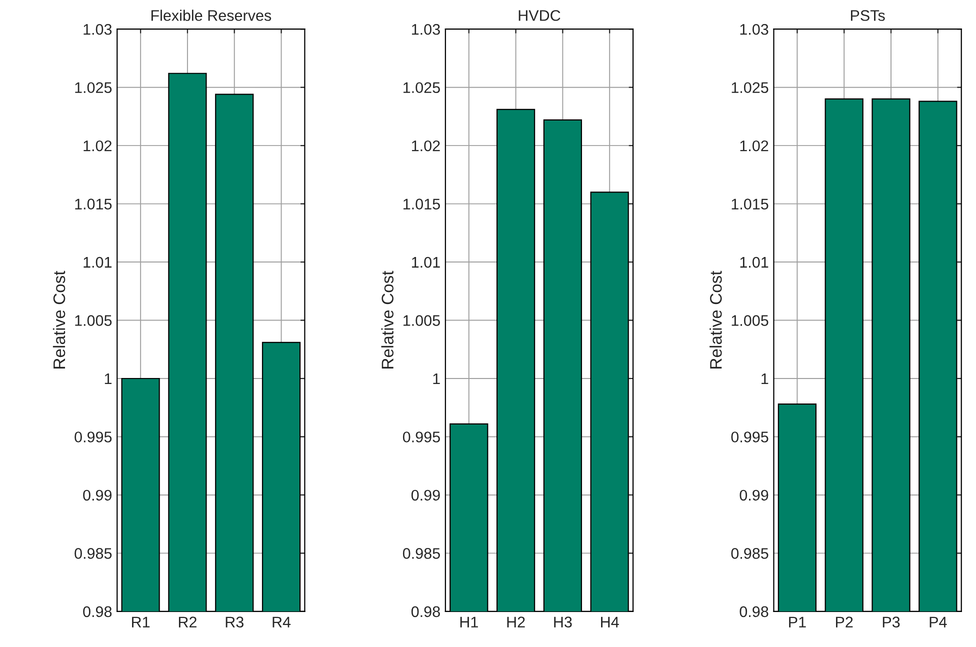 The image size is (976, 647). I want to click on x-tick-label: R4, so click(281, 622).